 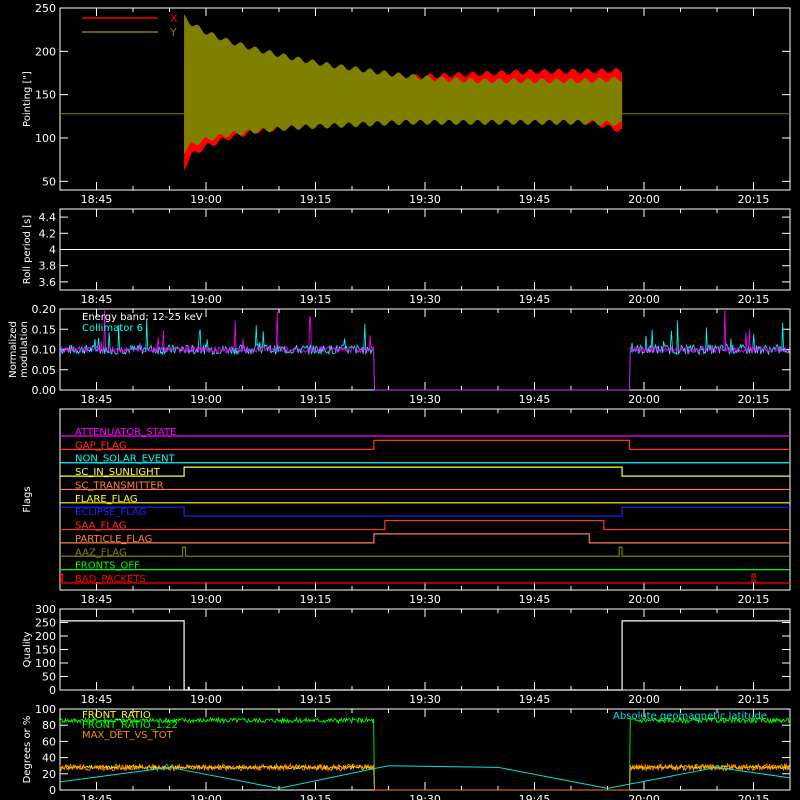 I want to click on flag-line-bad-packets, so click(x=425, y=578).